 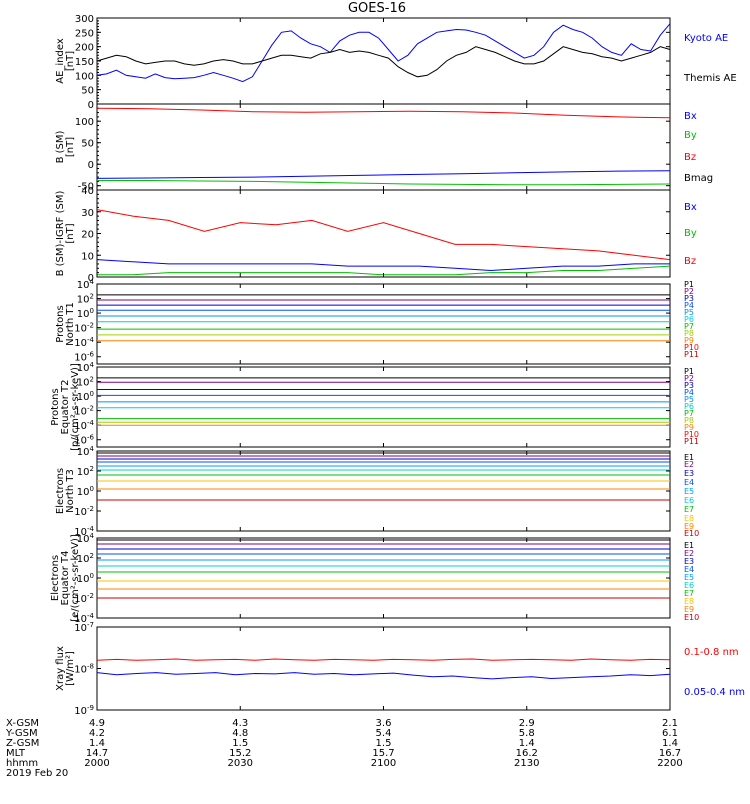 What do you see at coordinates (527, 723) in the screenshot?
I see `xaxis-value: 2.9` at bounding box center [527, 723].